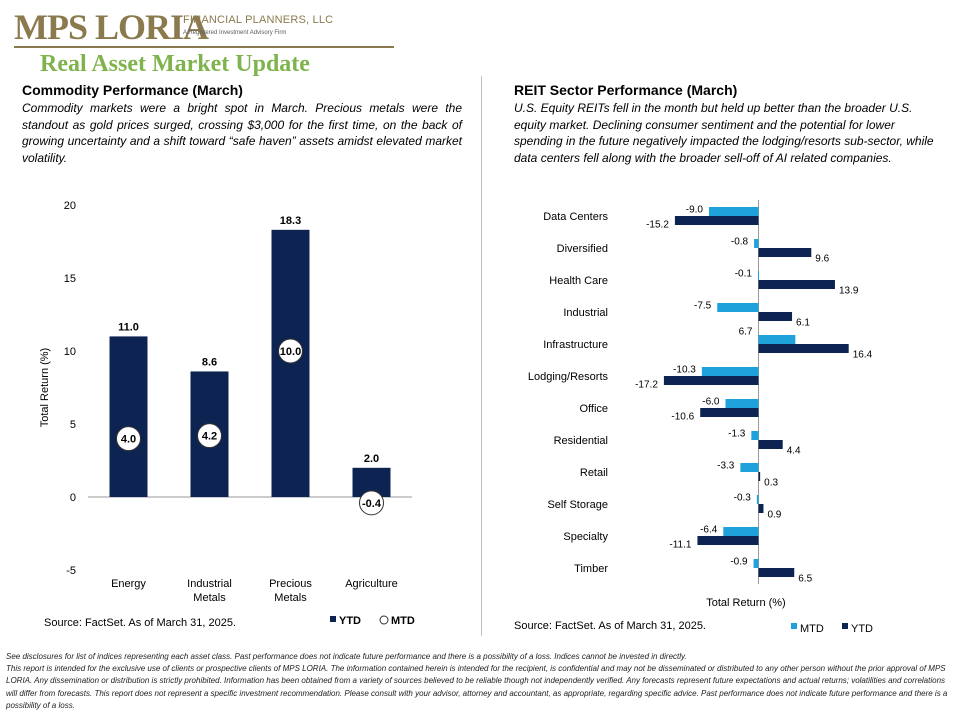 The image size is (960, 720). I want to click on sector-label: Timber, so click(591, 569).